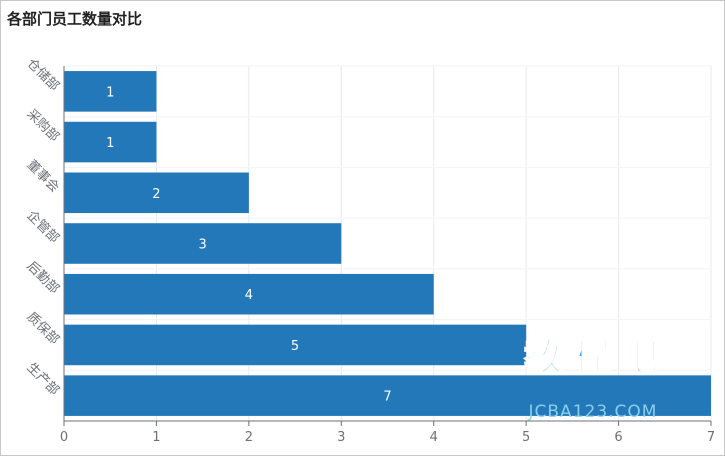 The height and width of the screenshot is (456, 725). I want to click on y-category-label: 质保部, so click(43, 329).